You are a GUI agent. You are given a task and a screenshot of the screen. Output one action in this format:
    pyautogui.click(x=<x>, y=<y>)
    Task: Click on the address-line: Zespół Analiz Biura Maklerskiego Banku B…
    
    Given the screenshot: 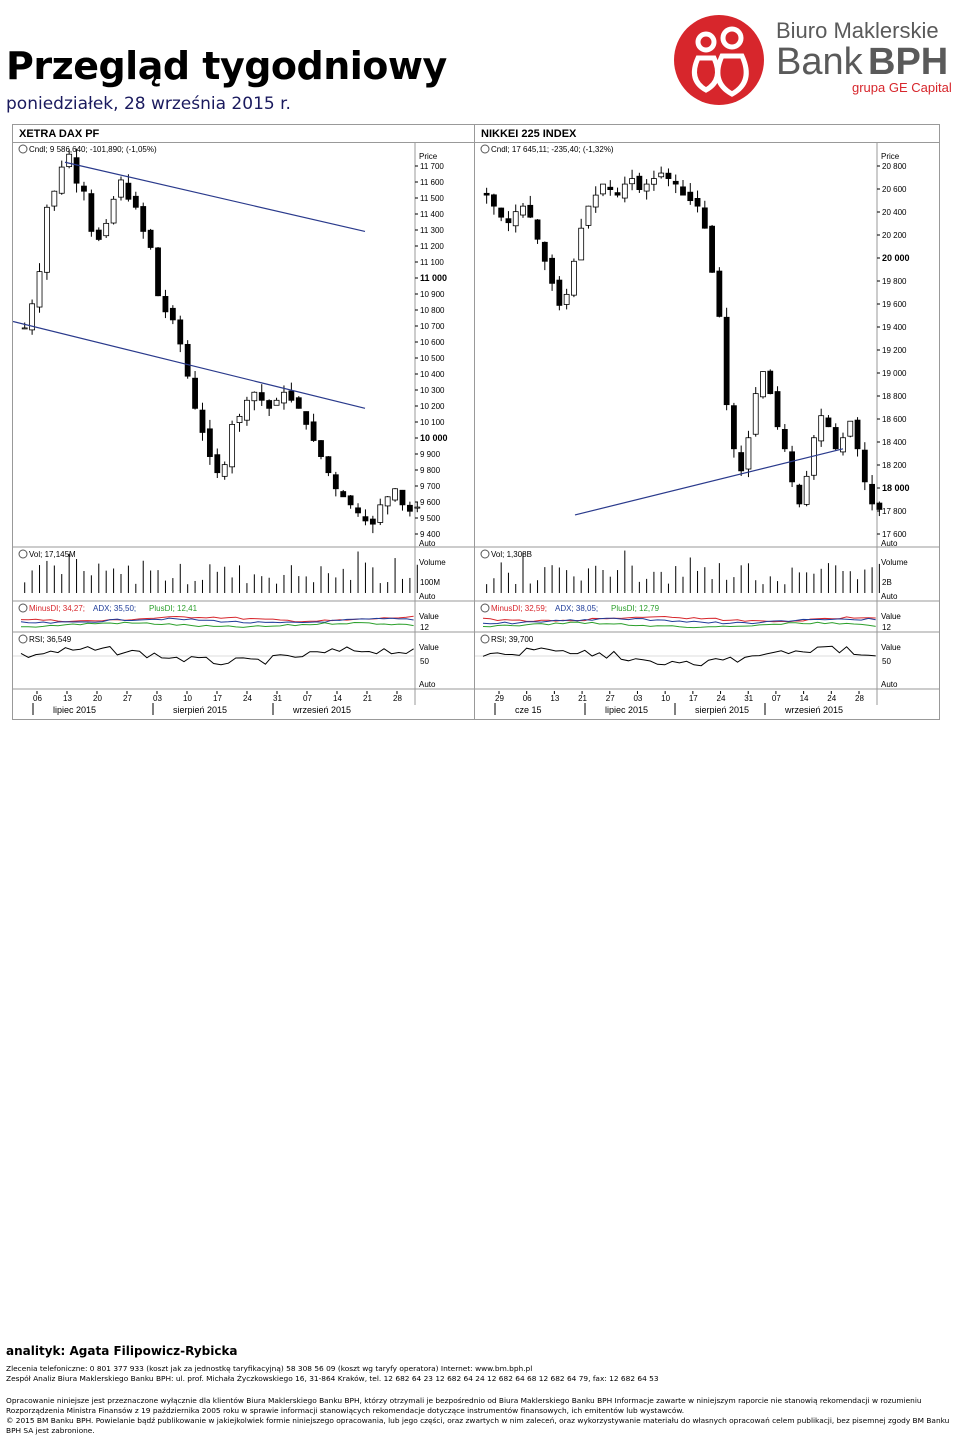 What is the action you would take?
    pyautogui.click(x=332, y=1378)
    